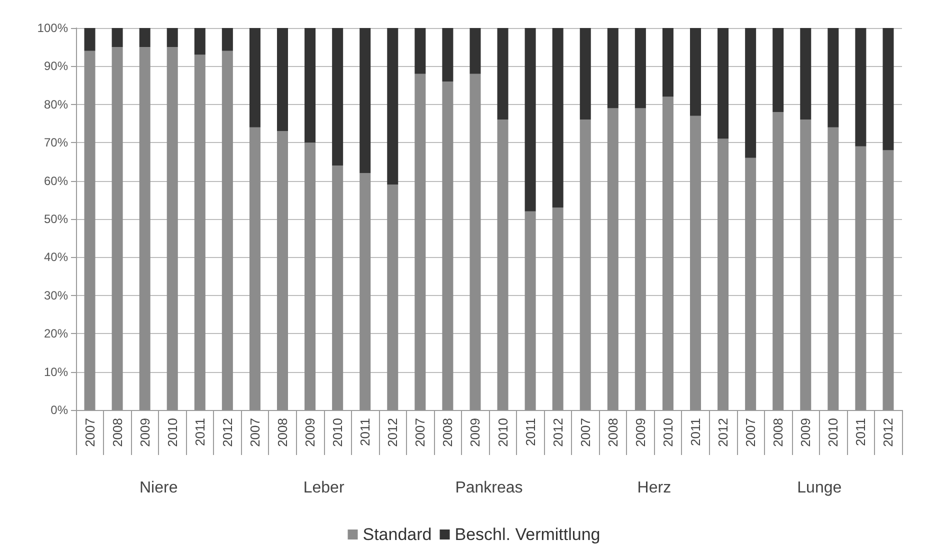 This screenshot has width=948, height=558. What do you see at coordinates (158, 488) in the screenshot?
I see `text: Niere` at bounding box center [158, 488].